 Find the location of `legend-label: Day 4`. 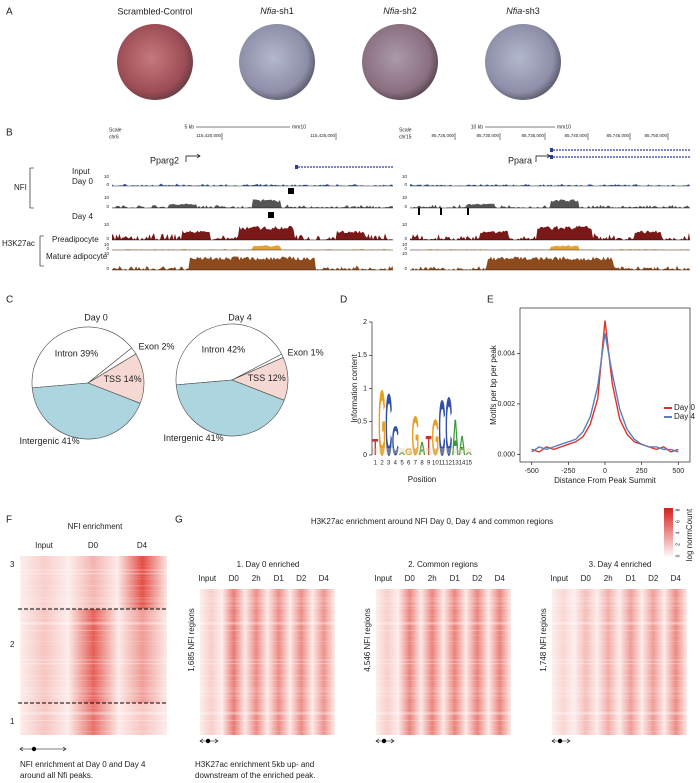

legend-label: Day 4 is located at coordinates (684, 416).